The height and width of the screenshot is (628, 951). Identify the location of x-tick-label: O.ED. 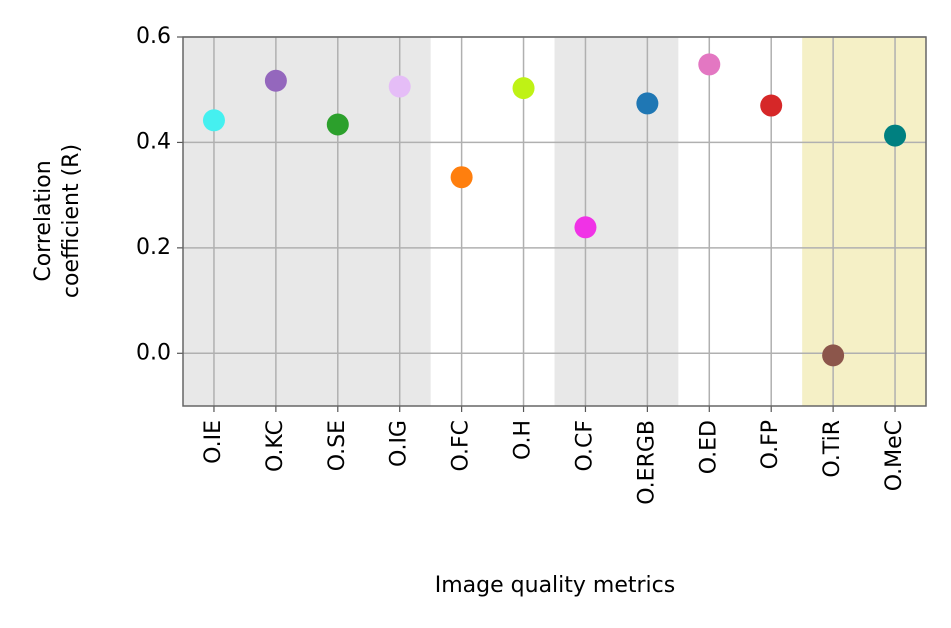
(708, 447).